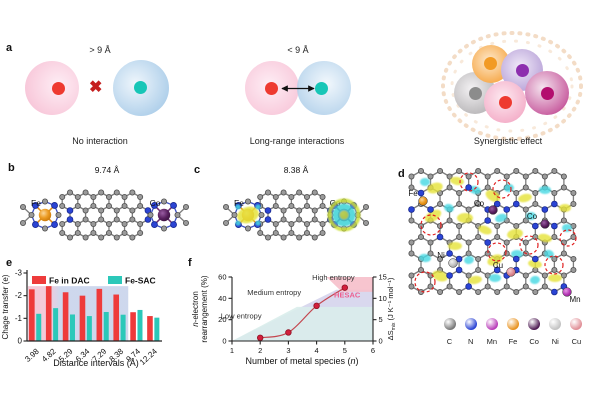  I want to click on legend-item-Cu: Cu, so click(576, 332).